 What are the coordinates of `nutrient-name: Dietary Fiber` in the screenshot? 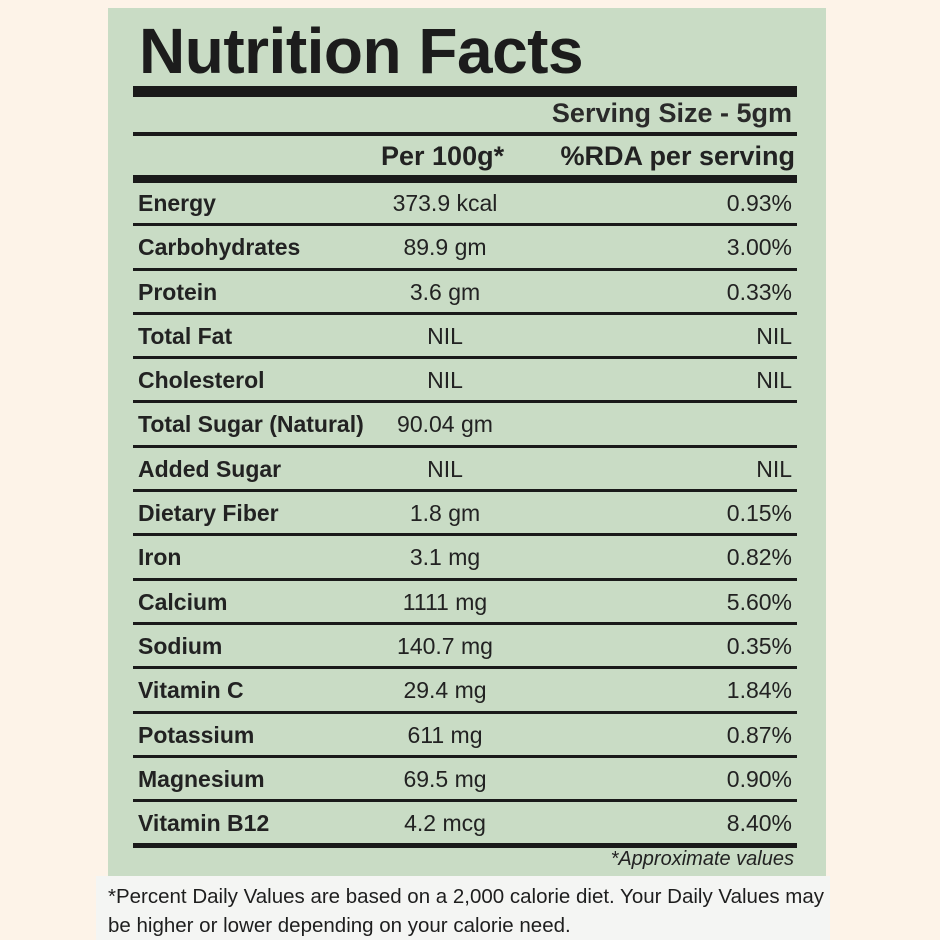 It's located at (208, 513).